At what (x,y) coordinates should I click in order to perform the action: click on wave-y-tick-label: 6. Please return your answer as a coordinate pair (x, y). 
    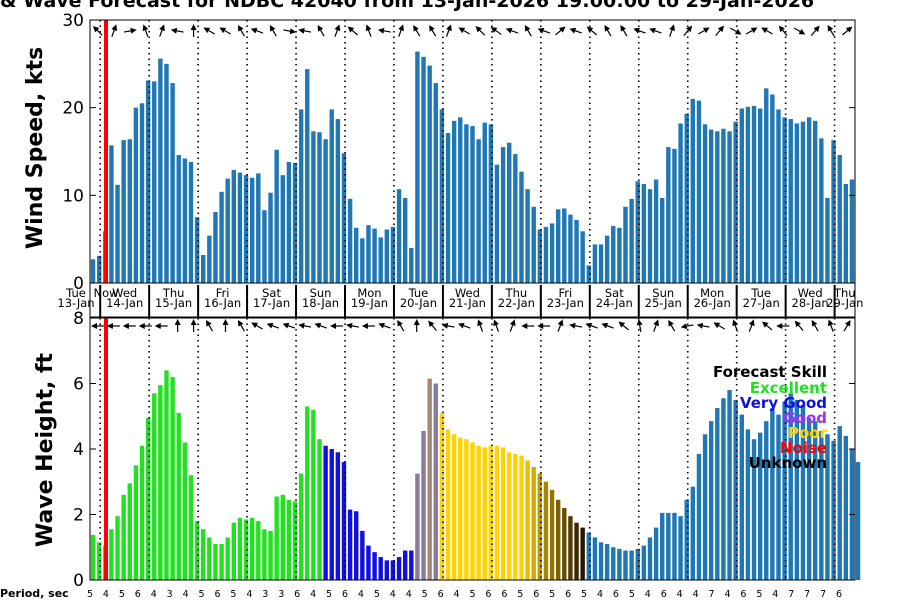
    Looking at the image, I should click on (78, 385).